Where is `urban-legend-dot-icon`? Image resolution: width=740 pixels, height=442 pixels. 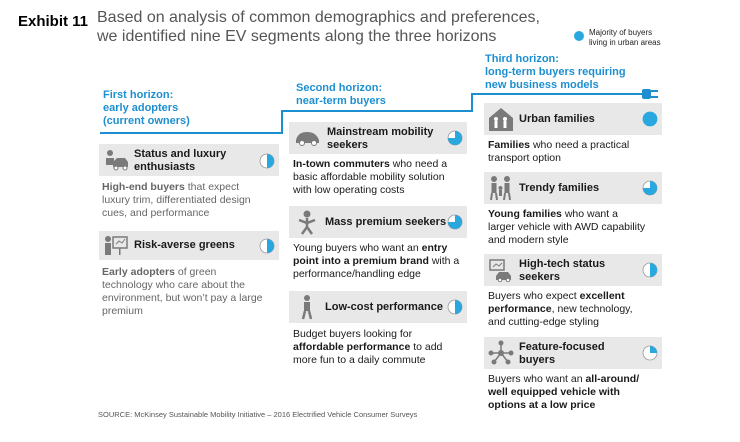
urban-legend-dot-icon is located at coordinates (579, 36).